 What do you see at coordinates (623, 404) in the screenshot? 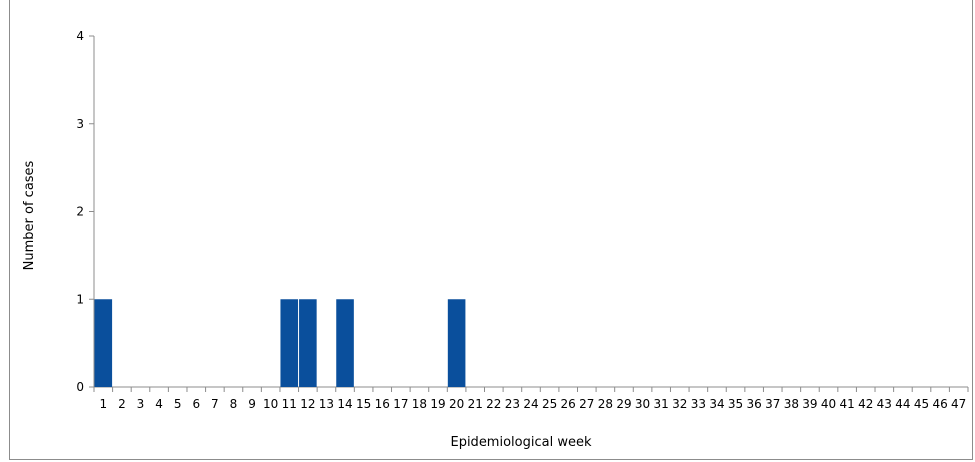
I see `x-tick-label: 29` at bounding box center [623, 404].